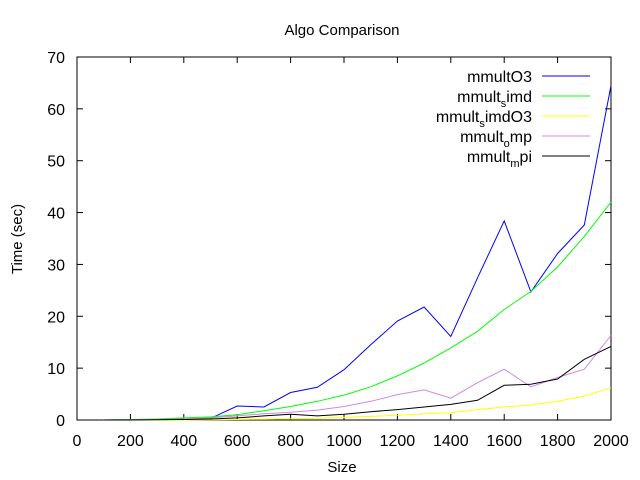 Image resolution: width=640 pixels, height=480 pixels. Describe the element at coordinates (56, 58) in the screenshot. I see `y-tick-label: 70` at that location.